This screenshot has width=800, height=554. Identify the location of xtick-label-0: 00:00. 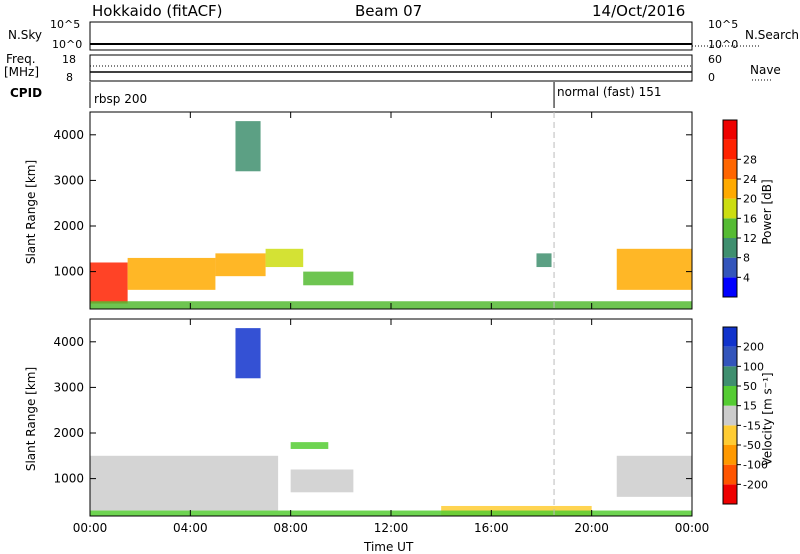
(90, 528).